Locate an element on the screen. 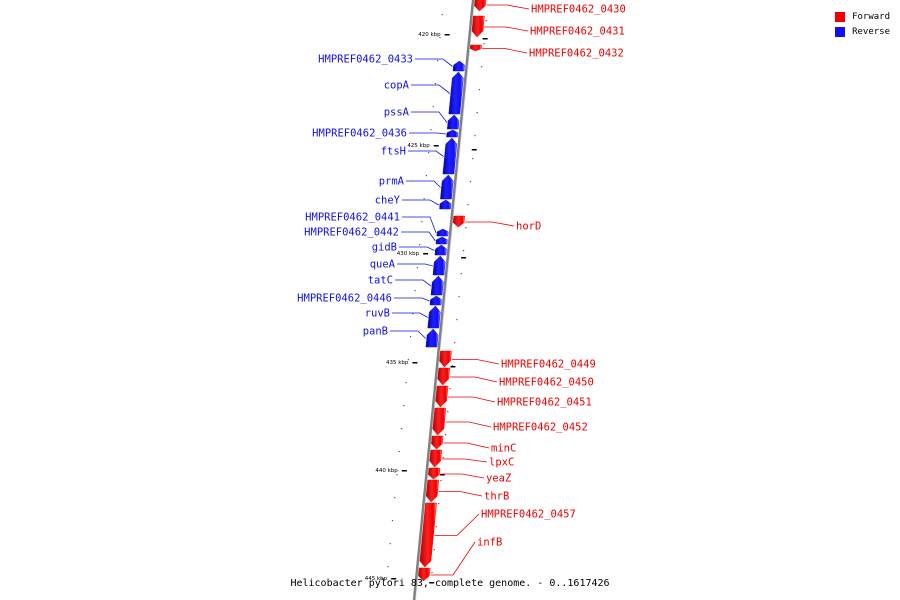 The width and height of the screenshot is (900, 600). gene-label-minc: minC is located at coordinates (503, 449).